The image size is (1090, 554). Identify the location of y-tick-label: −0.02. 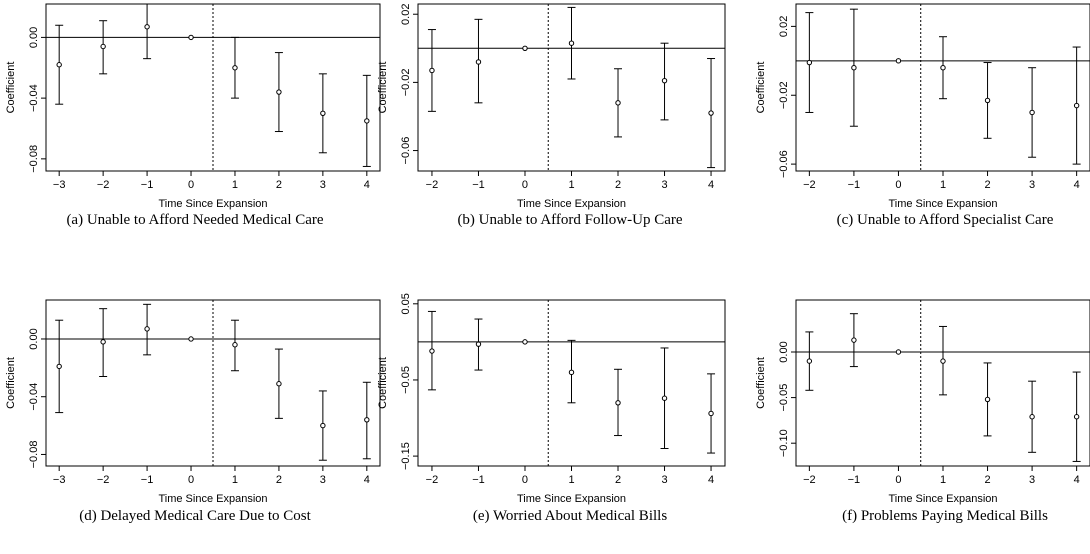
(784, 95).